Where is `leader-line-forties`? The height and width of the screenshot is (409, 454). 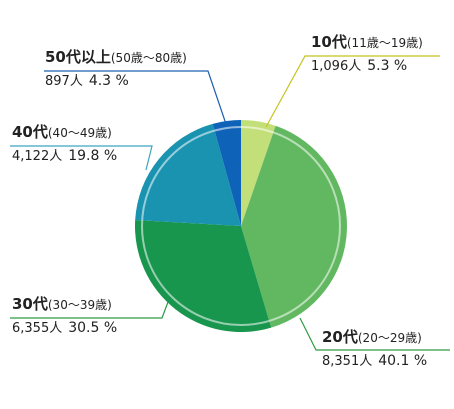 leader-line-forties is located at coordinates (81, 158).